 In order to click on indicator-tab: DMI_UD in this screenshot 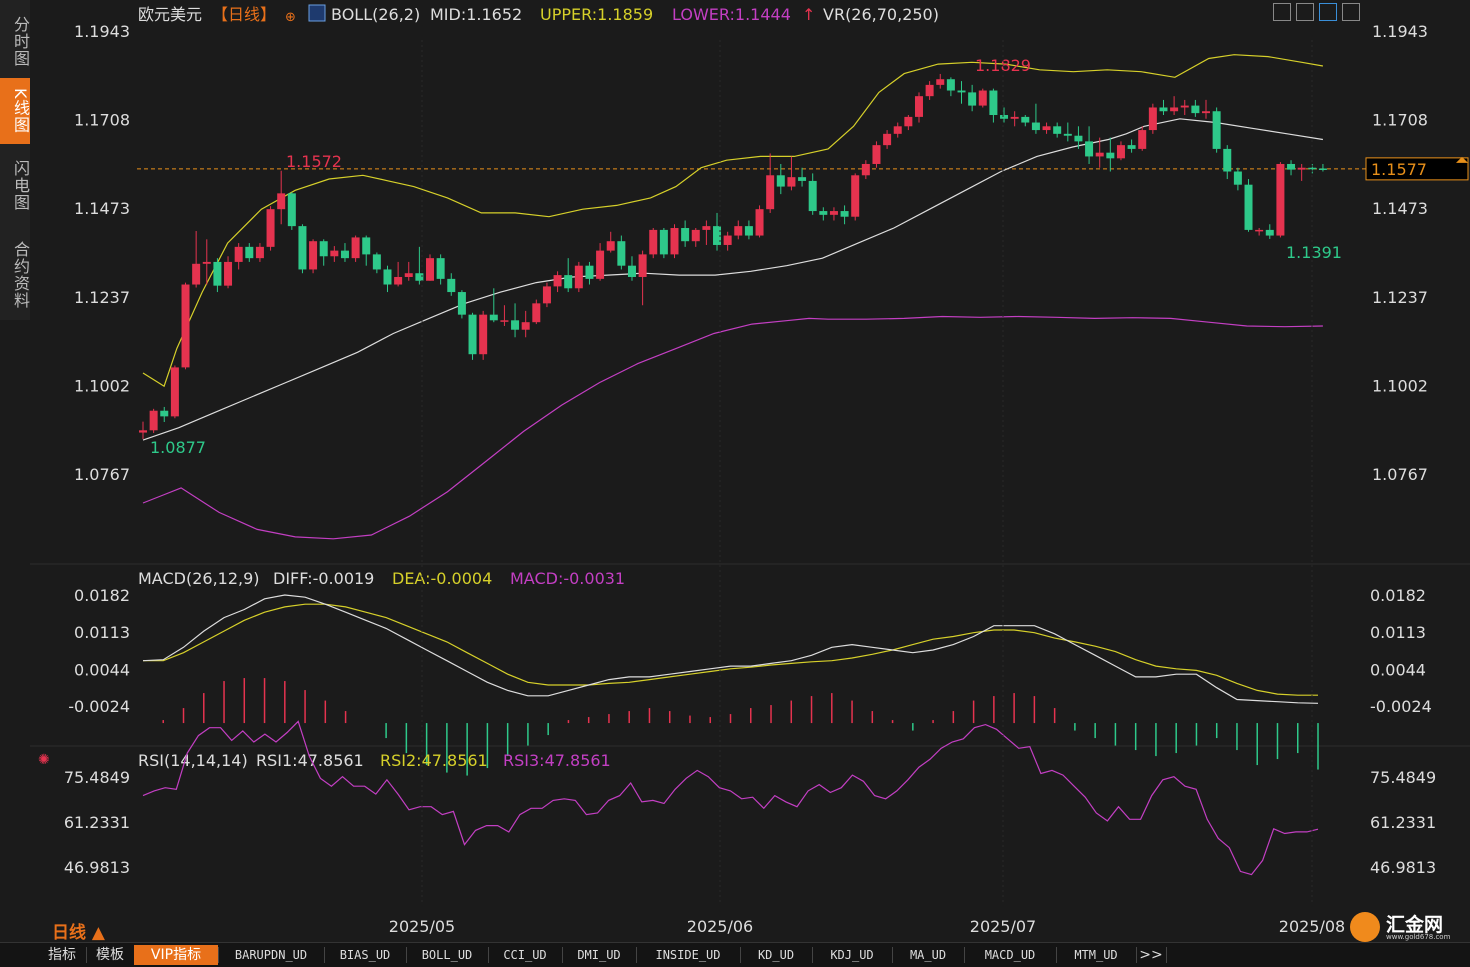, I will do `click(599, 955)`.